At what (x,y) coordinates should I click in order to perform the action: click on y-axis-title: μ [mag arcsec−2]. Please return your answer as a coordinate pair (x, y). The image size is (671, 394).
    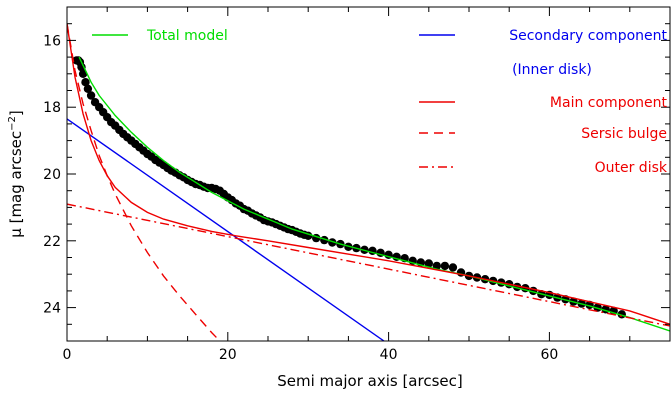
    Looking at the image, I should click on (16, 173).